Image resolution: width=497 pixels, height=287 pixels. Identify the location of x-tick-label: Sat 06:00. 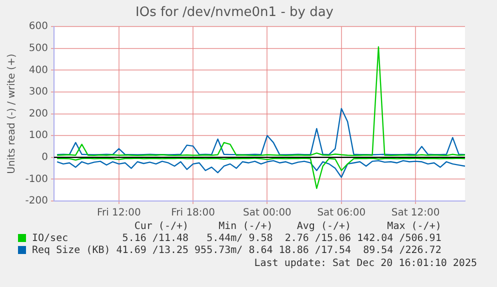
(341, 213).